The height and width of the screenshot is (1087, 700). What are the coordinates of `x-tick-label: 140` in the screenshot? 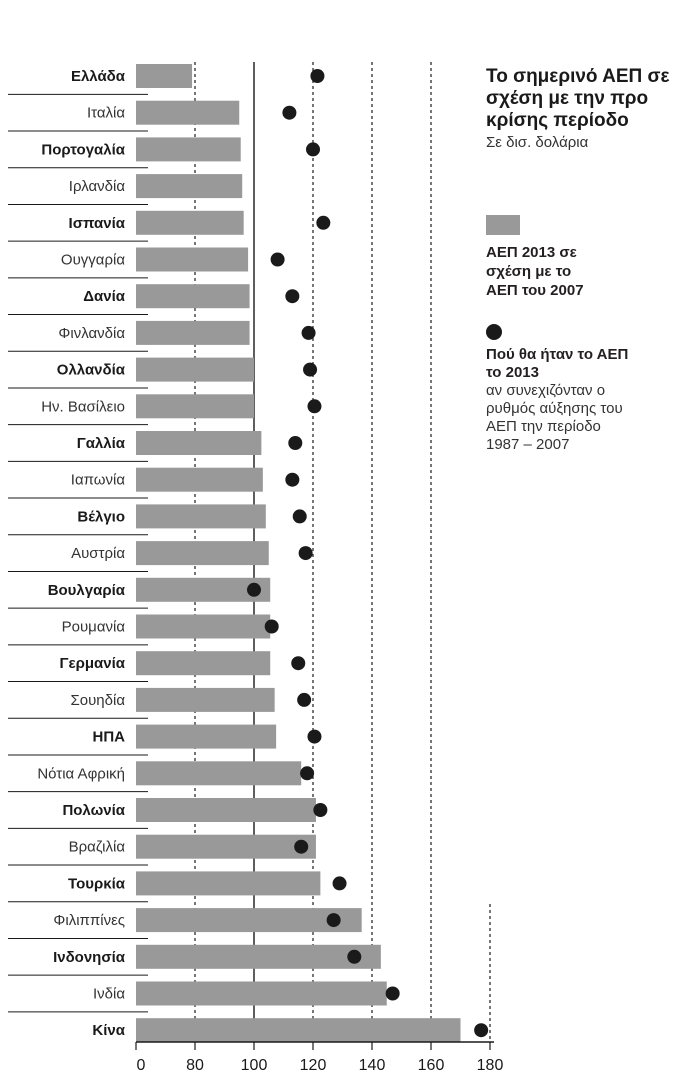 It's located at (372, 1065).